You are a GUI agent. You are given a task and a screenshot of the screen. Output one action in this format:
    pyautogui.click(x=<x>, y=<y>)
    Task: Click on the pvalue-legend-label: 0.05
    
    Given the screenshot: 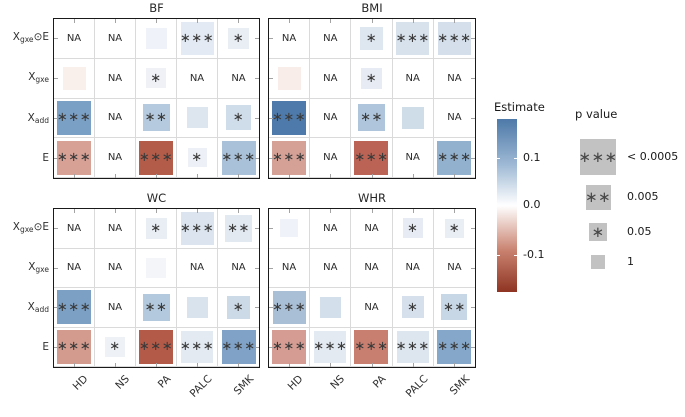 What is the action you would take?
    pyautogui.click(x=639, y=231)
    